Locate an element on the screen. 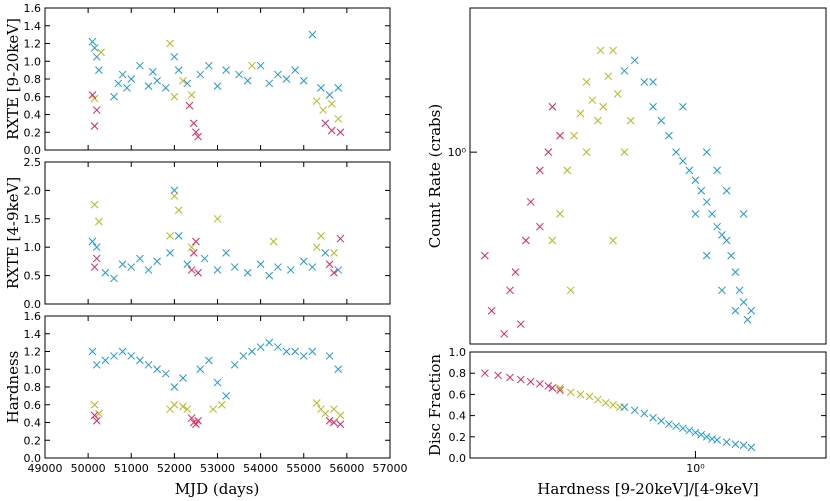 This screenshot has width=830, height=501. panel-rxte-soft-frame is located at coordinates (217, 233).